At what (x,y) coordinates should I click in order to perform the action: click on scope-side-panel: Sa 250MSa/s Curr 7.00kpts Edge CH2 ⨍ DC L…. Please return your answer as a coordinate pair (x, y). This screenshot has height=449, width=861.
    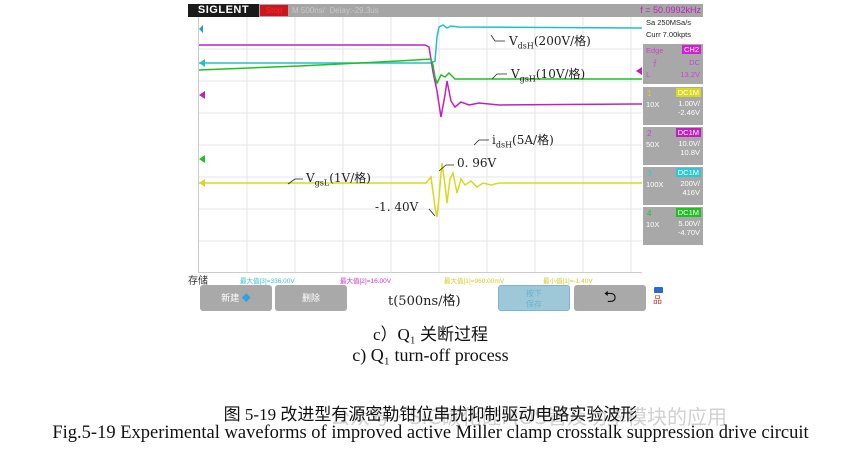
    Looking at the image, I should click on (673, 144).